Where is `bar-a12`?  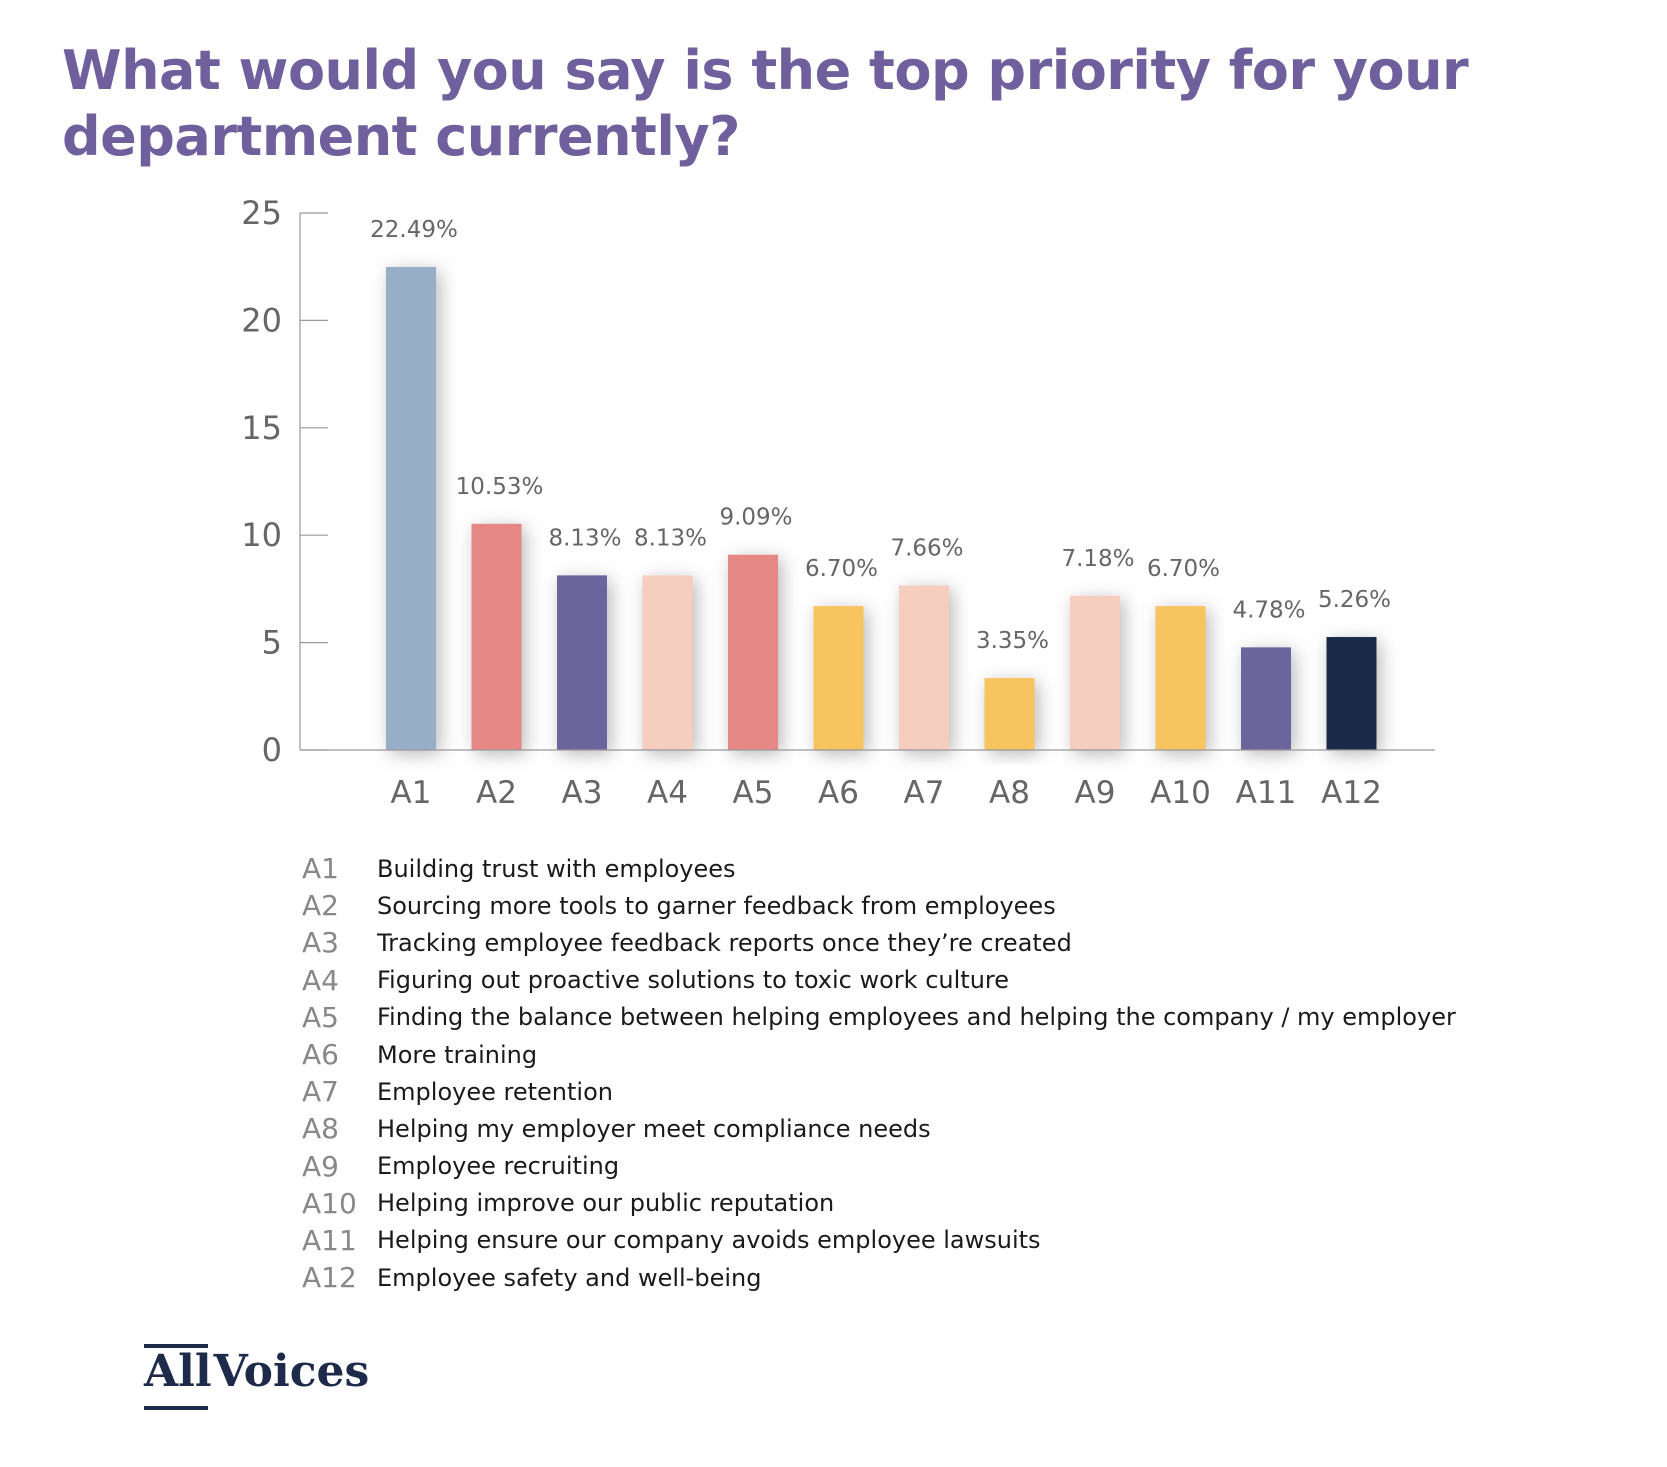
bar-a12 is located at coordinates (1351, 693).